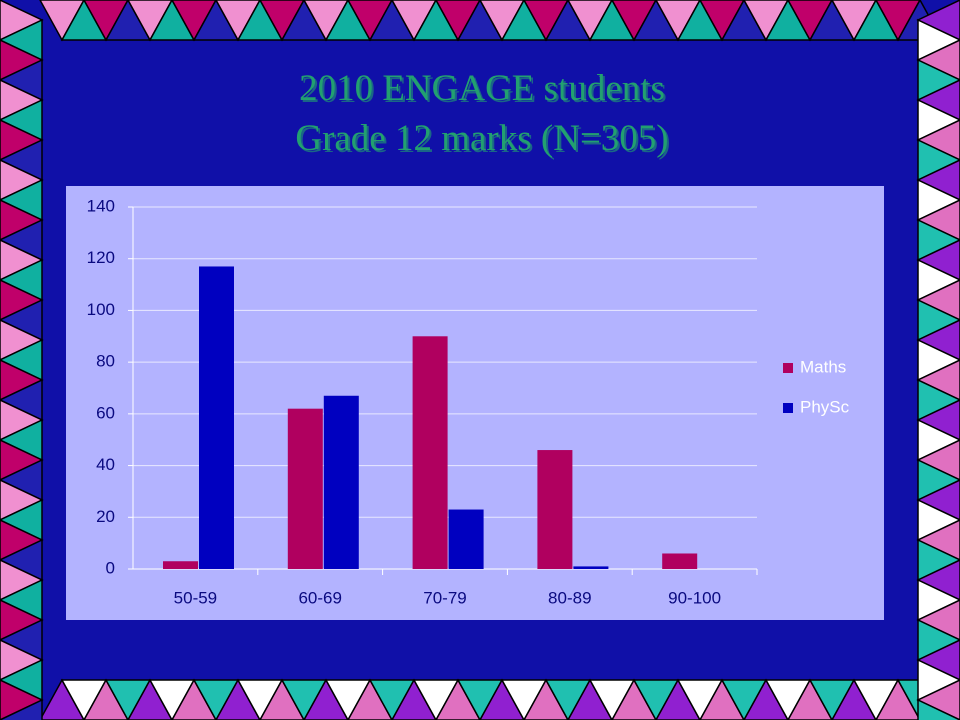 The height and width of the screenshot is (720, 960). I want to click on chart-title: Grade 12 marks (N=305), so click(481, 138).